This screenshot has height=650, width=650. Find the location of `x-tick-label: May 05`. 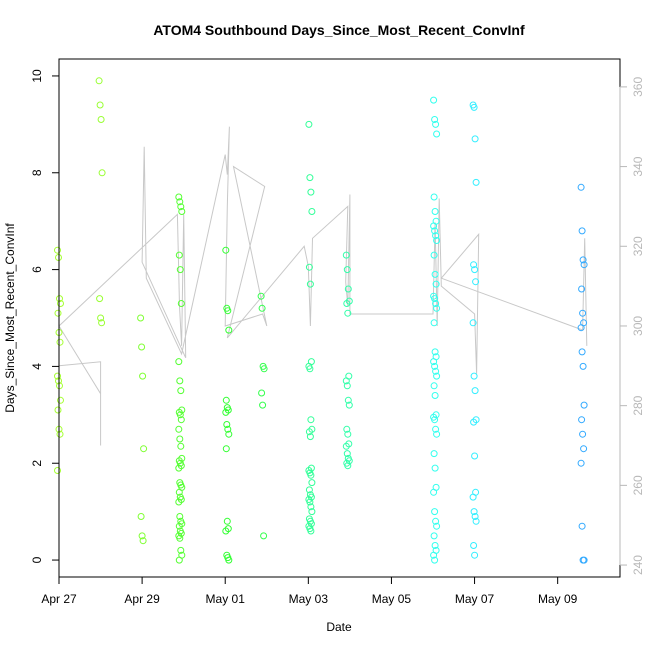

x-tick-label: May 05 is located at coordinates (392, 599).